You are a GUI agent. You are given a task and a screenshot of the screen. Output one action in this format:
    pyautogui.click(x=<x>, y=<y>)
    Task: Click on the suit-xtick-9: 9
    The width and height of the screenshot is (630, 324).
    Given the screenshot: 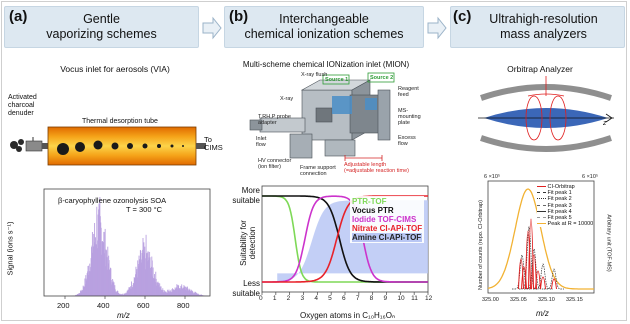 What is the action you would take?
    pyautogui.click(x=385, y=298)
    